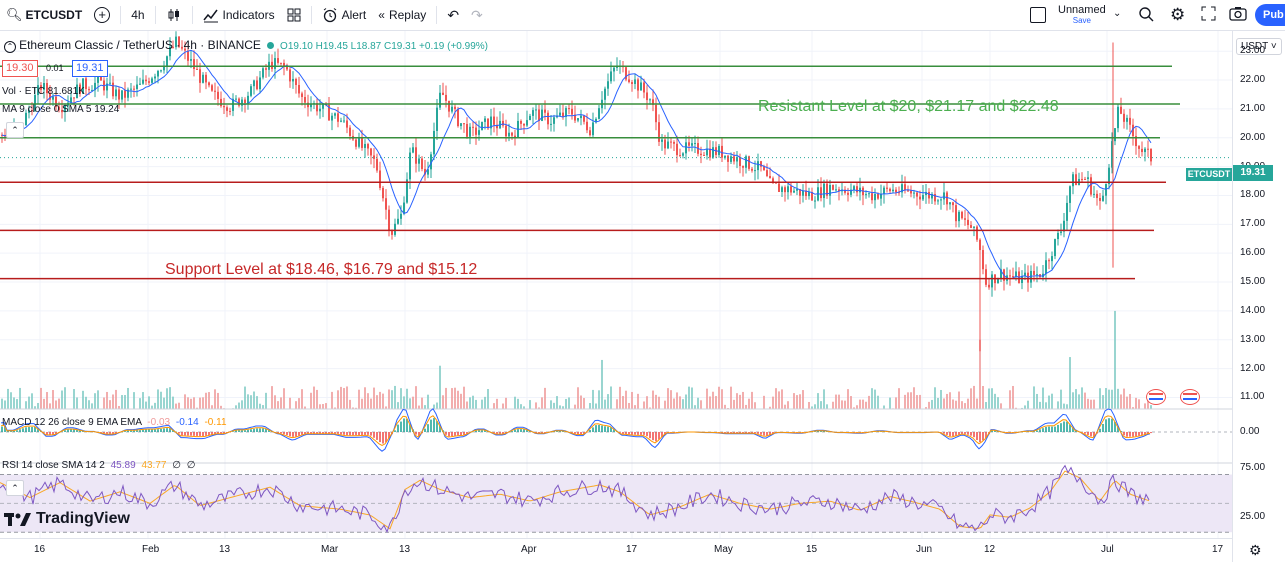  What do you see at coordinates (20, 68) in the screenshot?
I see `sell-price-box: 19.30` at bounding box center [20, 68].